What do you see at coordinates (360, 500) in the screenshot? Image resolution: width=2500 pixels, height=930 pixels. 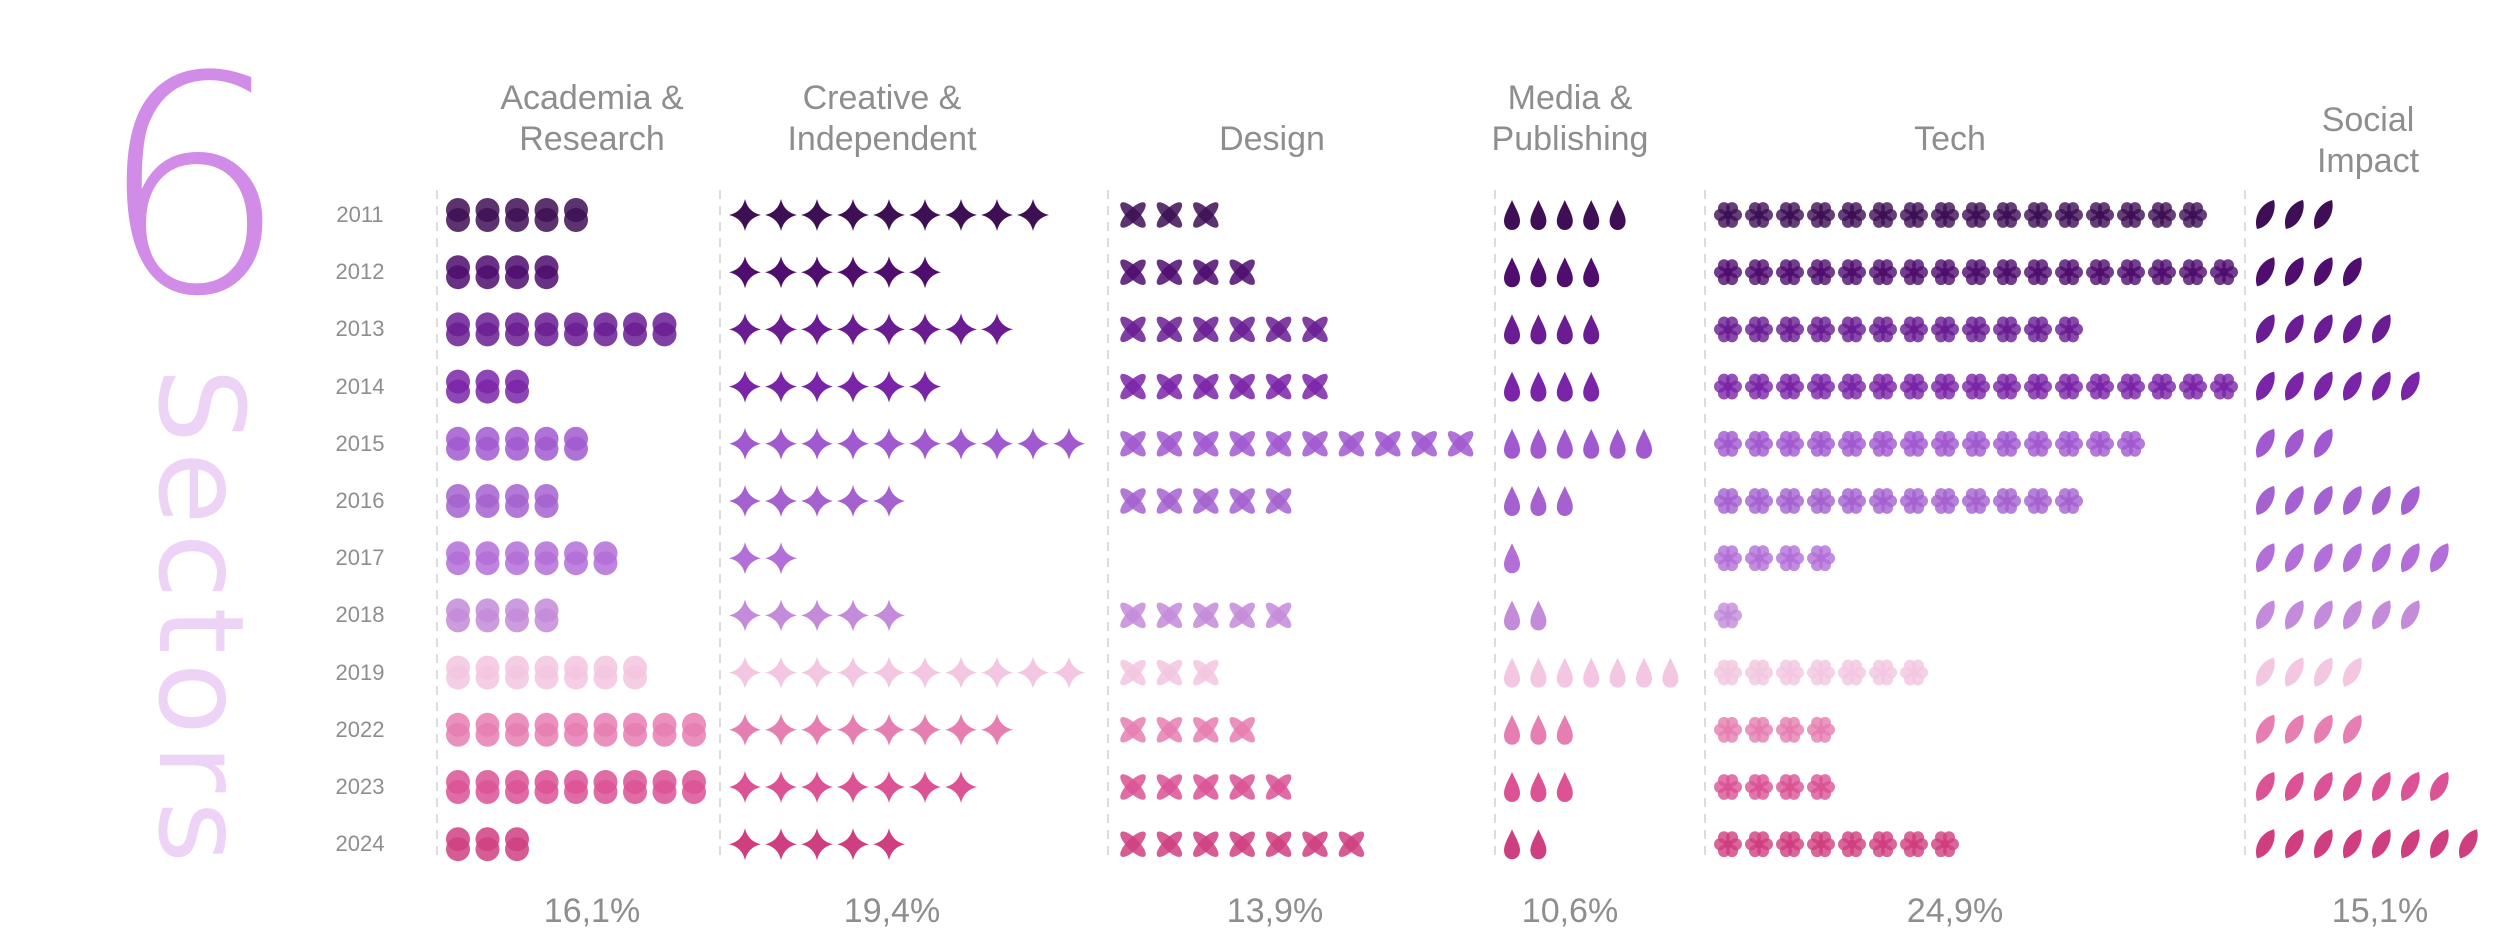 I see `year-label: 2016` at bounding box center [360, 500].